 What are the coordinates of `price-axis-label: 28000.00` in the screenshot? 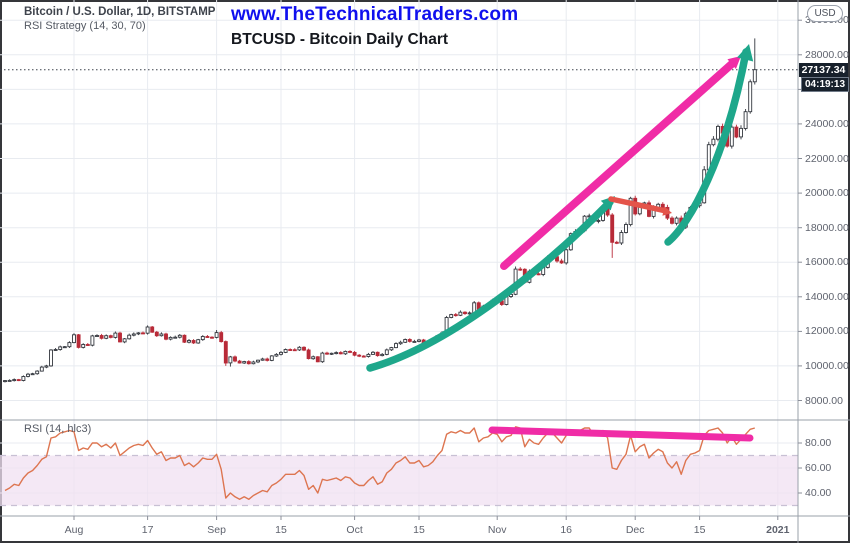 It's located at (827, 54).